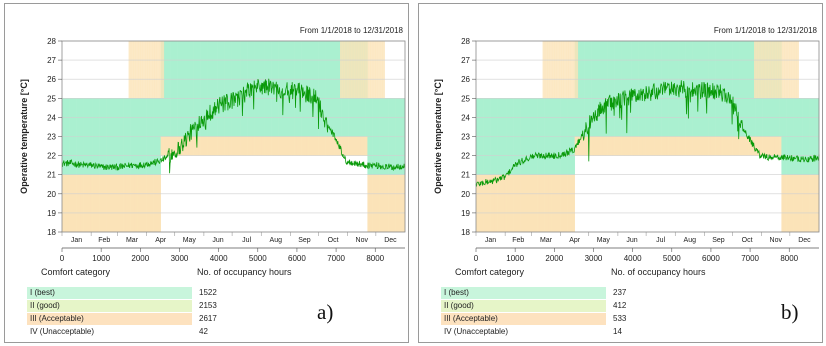  What do you see at coordinates (533, 293) in the screenshot?
I see `legend-row-best: I (best) 237` at bounding box center [533, 293].